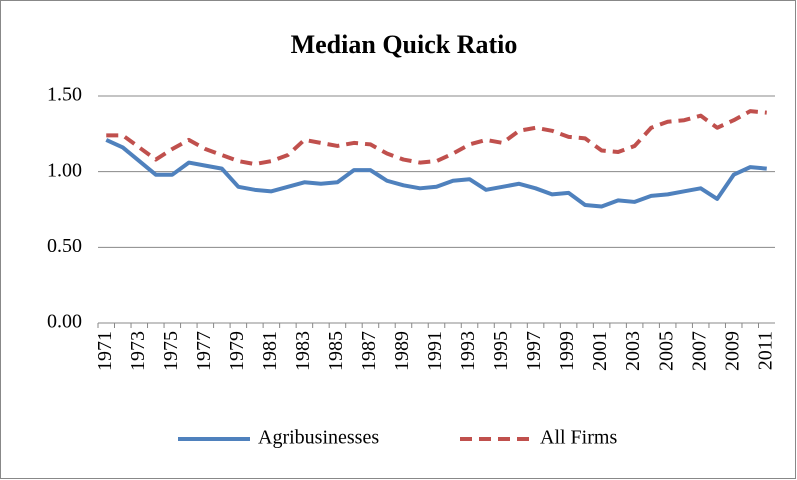 Image resolution: width=797 pixels, height=480 pixels. What do you see at coordinates (303, 351) in the screenshot?
I see `x-tick-label: 1983` at bounding box center [303, 351].